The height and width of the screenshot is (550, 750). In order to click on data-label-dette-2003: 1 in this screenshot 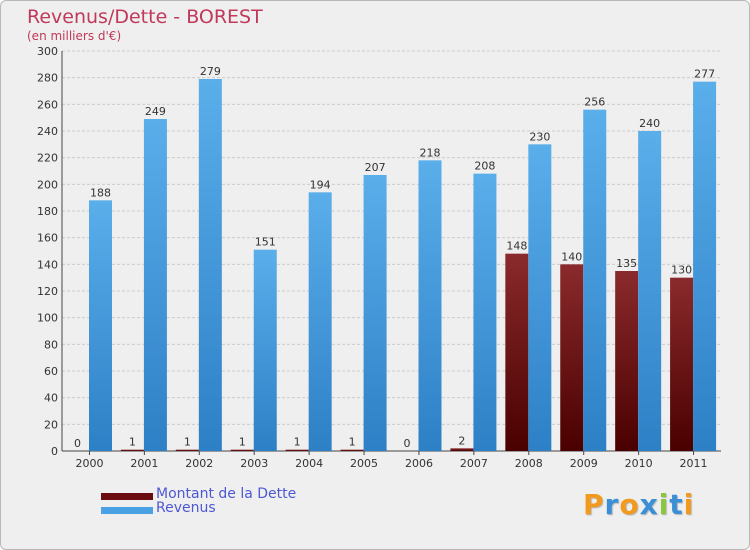, I will do `click(242, 442)`.